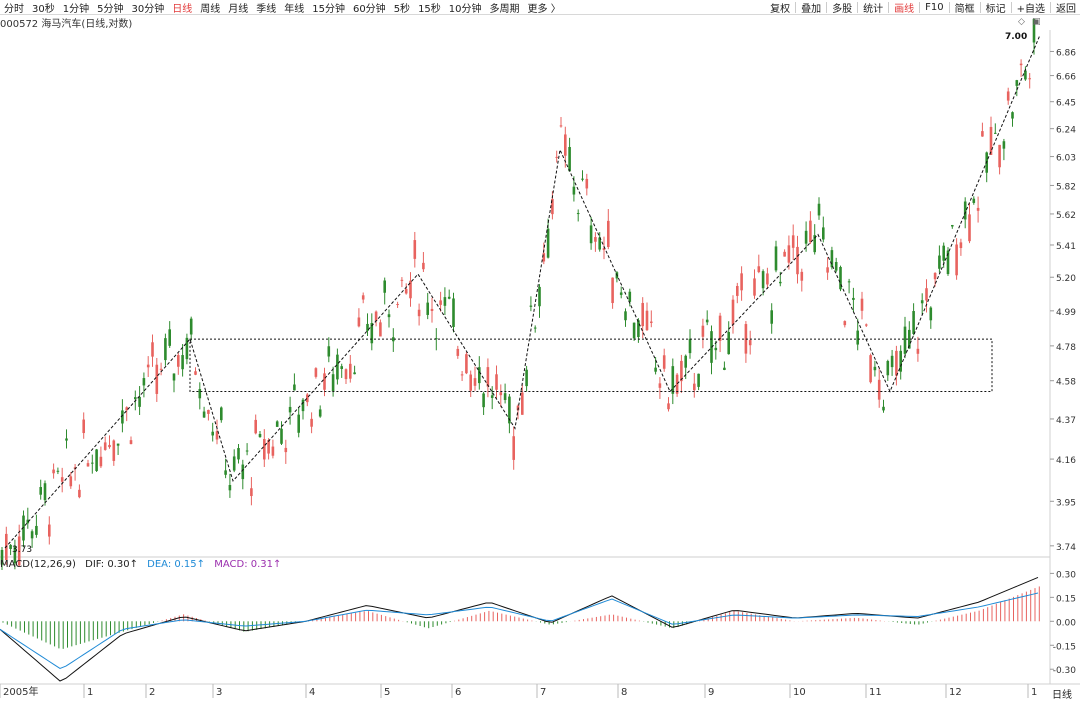 The width and height of the screenshot is (1080, 701). I want to click on tool-toolbar: 复权 叠加 多股 统计 画线 F10 简框 标记 +自选 返回, so click(923, 7).